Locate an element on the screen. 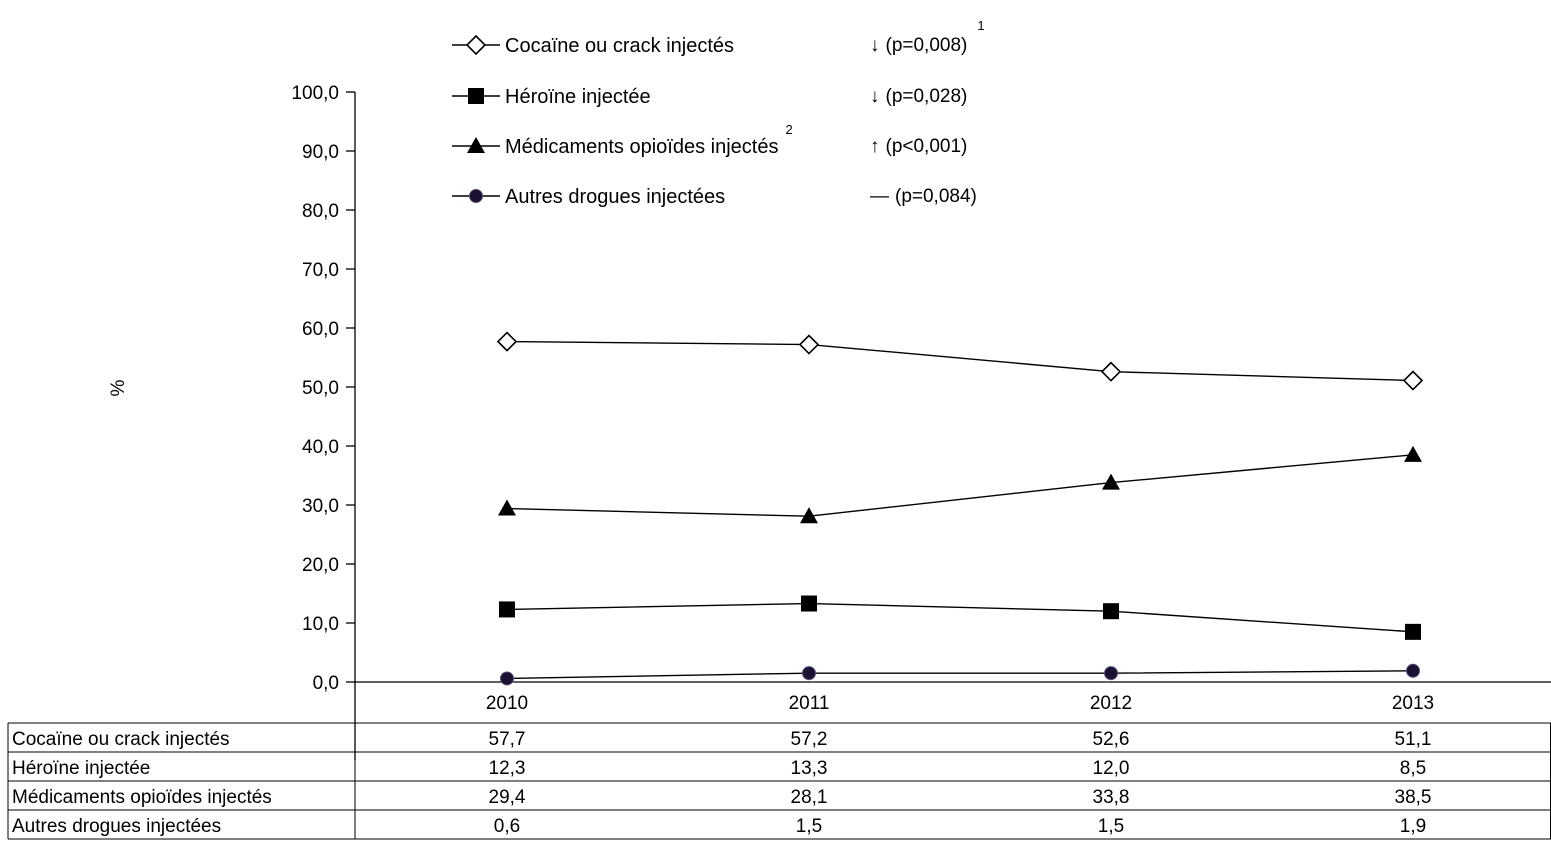 The width and height of the screenshot is (1551, 867). legend-footnote-marker: 2 is located at coordinates (788, 129).